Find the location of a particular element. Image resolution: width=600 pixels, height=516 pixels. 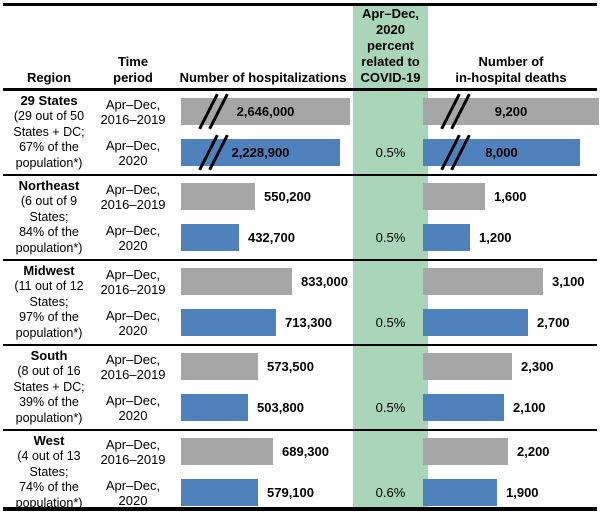

bar-value-label: 8,000 is located at coordinates (501, 152).